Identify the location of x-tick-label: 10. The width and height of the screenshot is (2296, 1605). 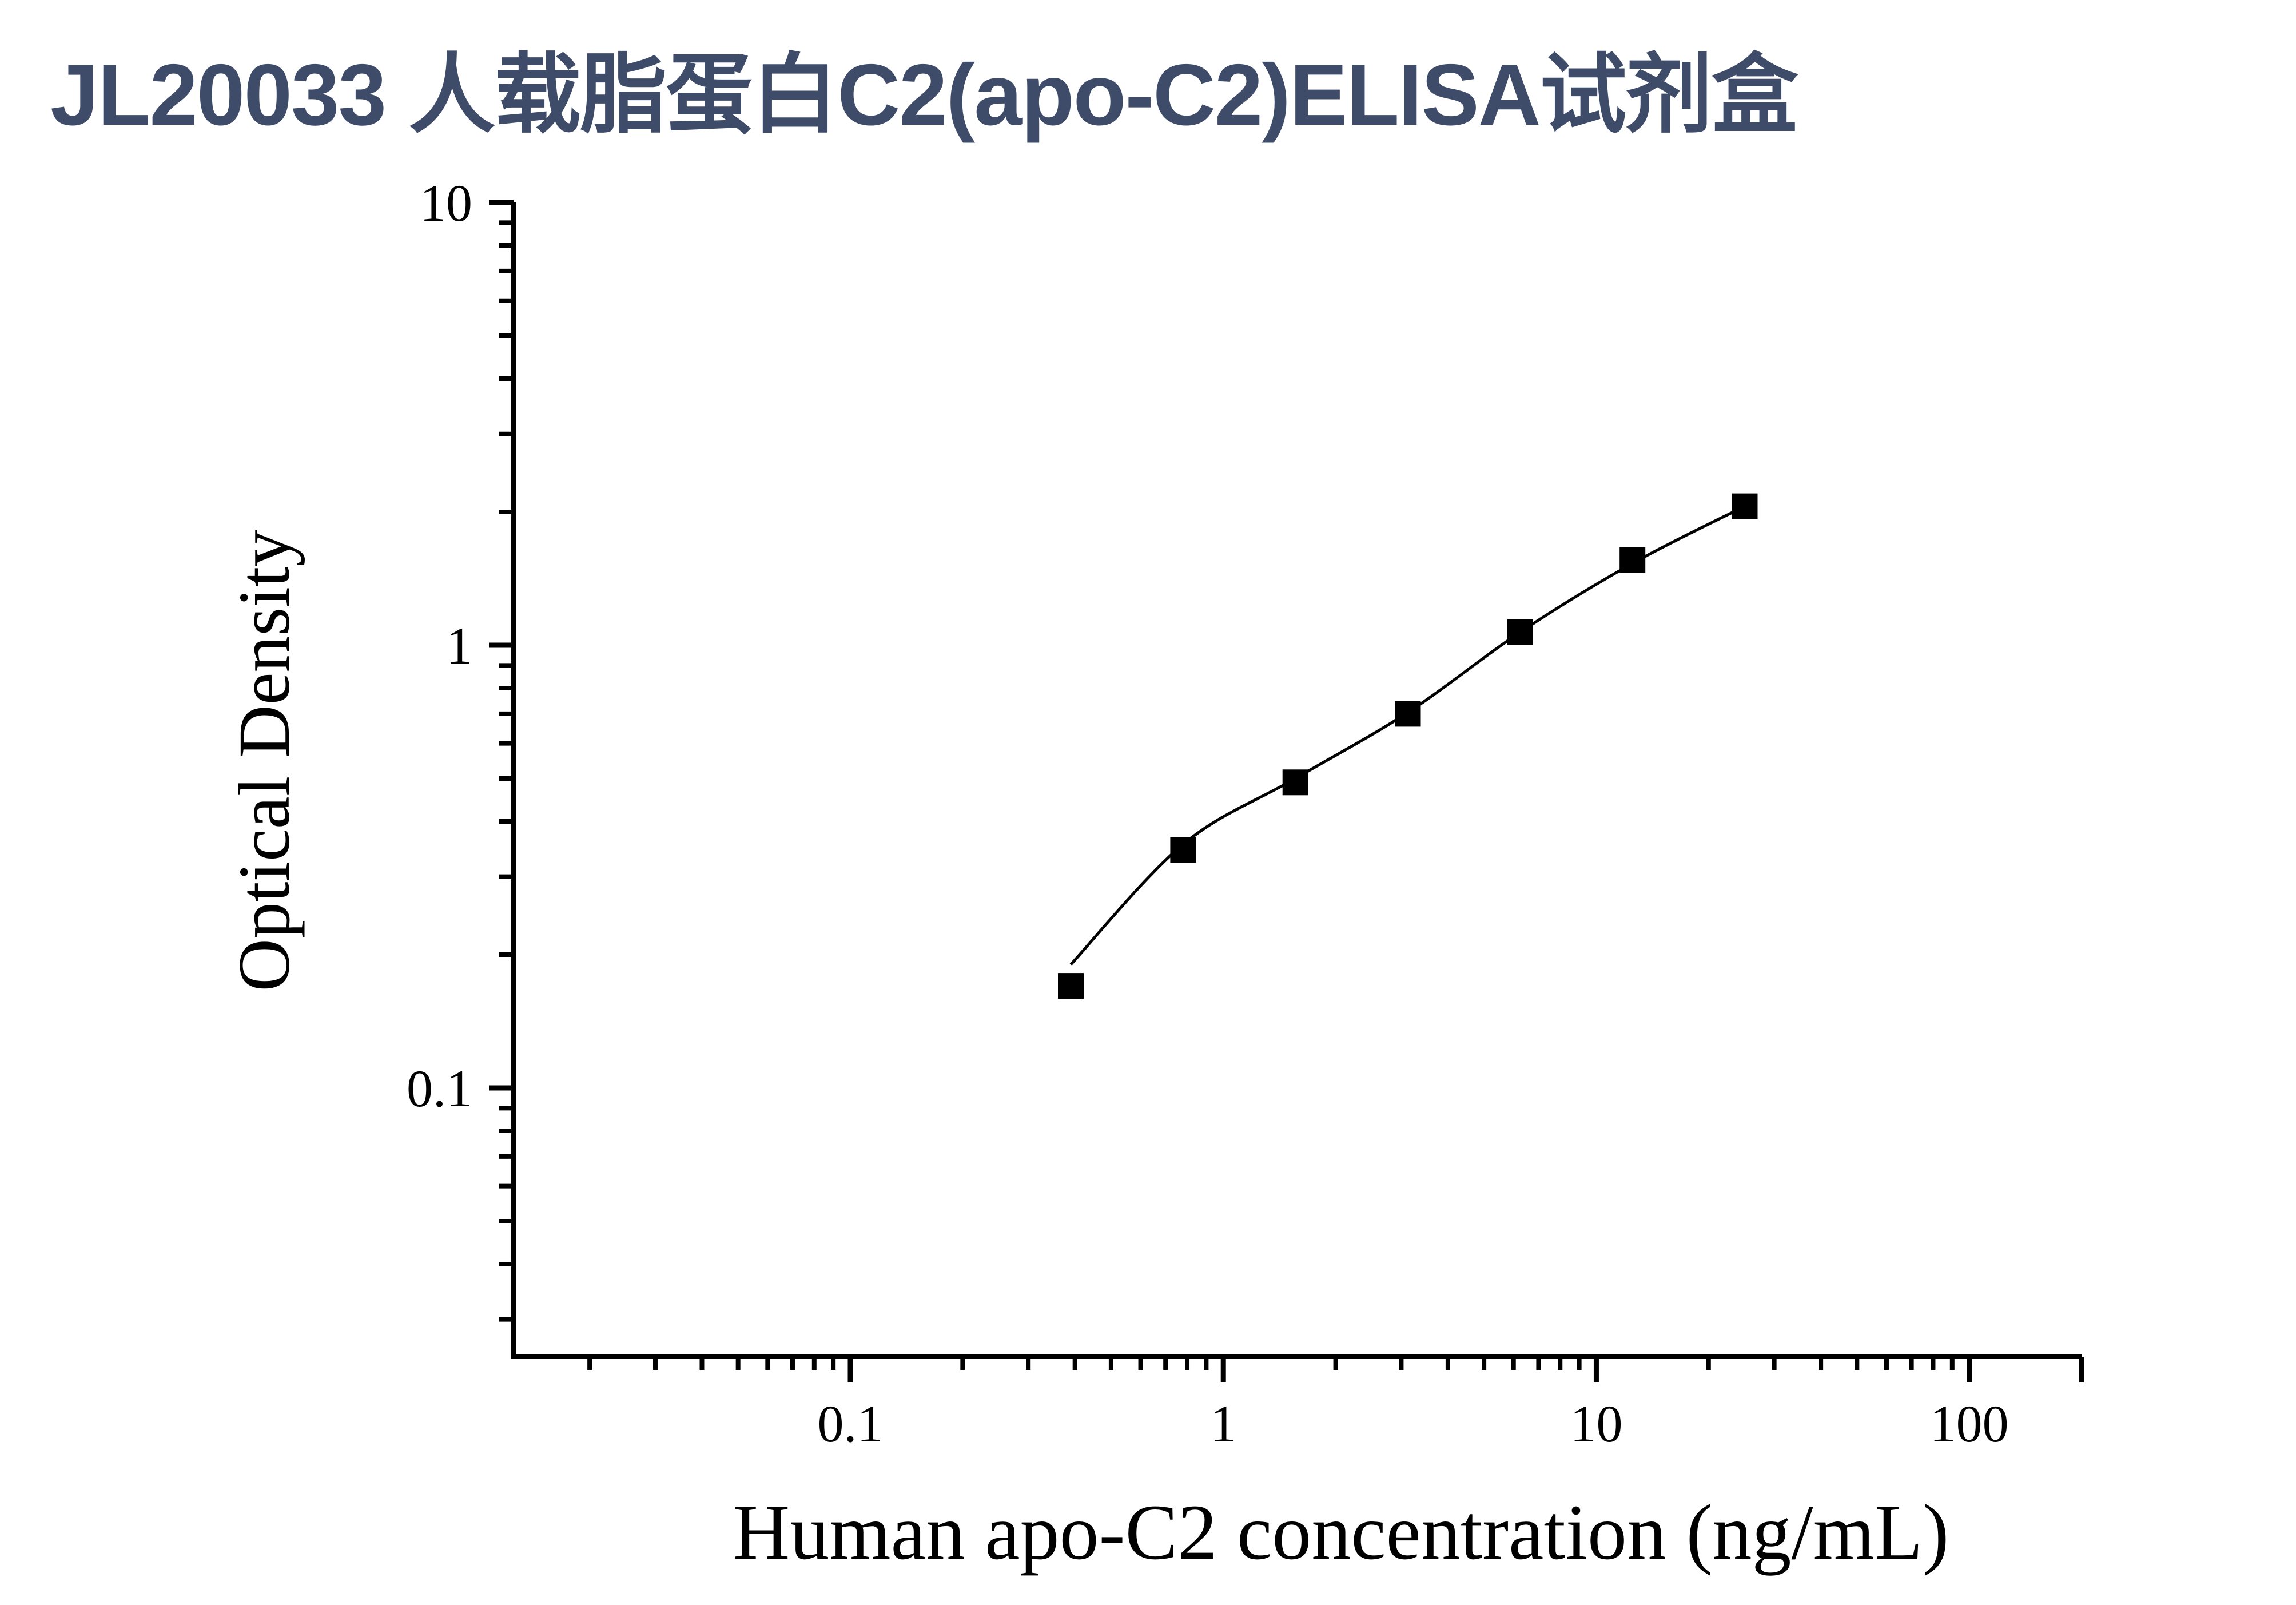
(1596, 1424).